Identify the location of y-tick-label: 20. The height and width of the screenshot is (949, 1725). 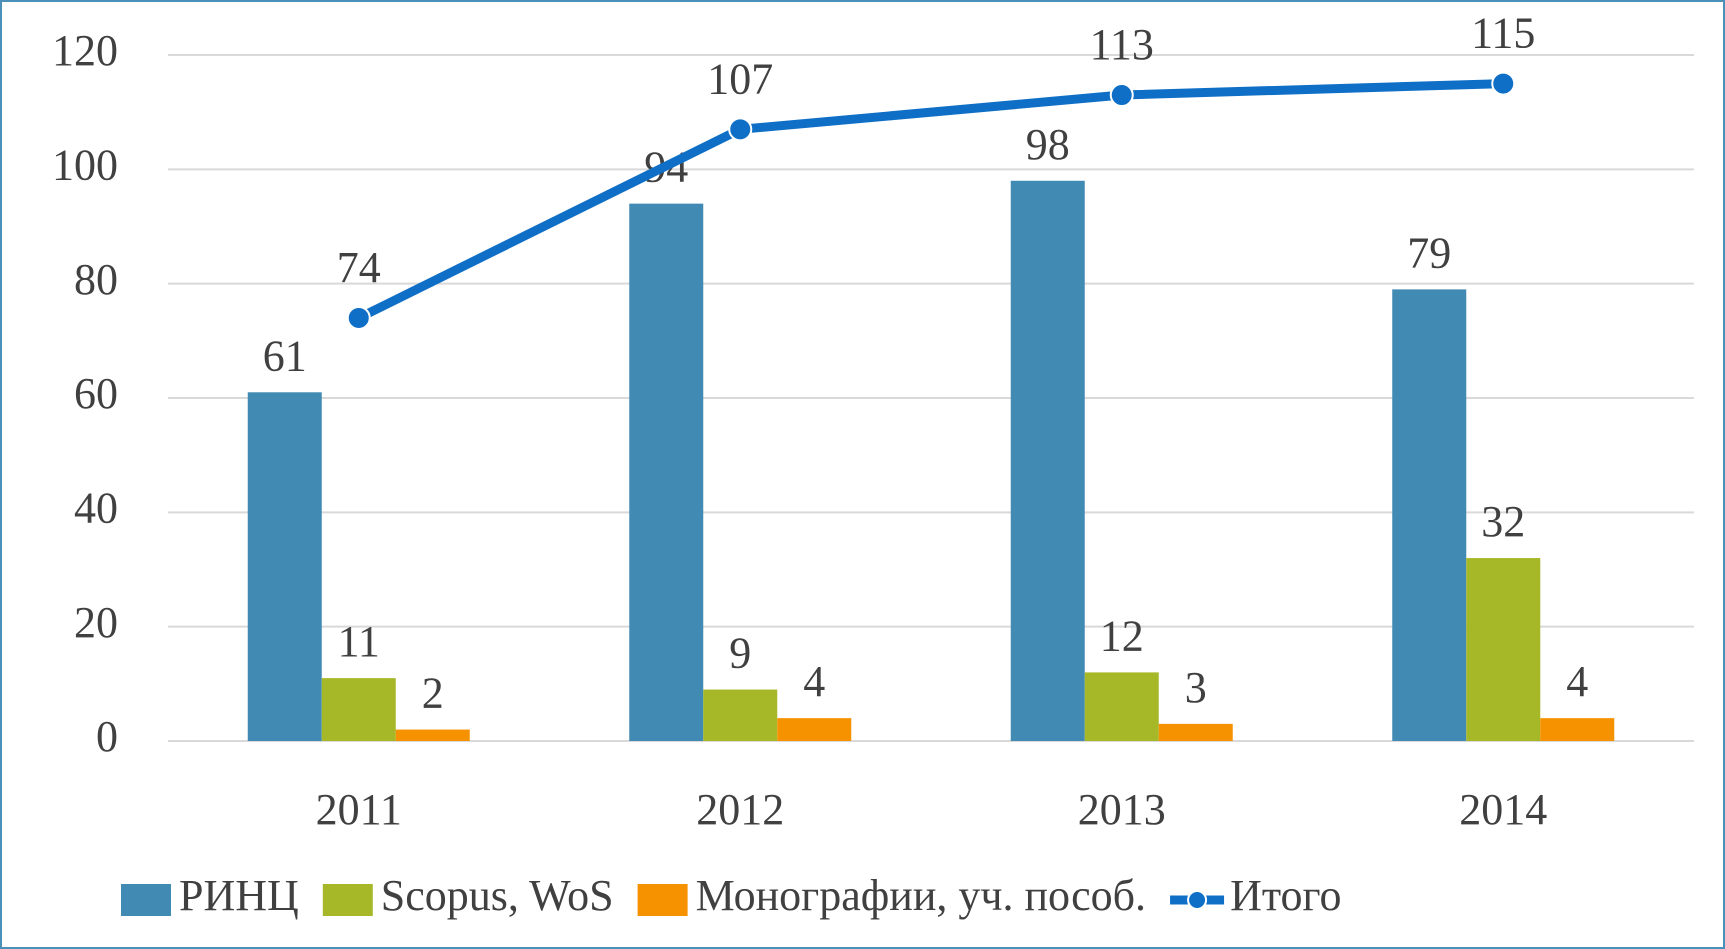
(96, 622).